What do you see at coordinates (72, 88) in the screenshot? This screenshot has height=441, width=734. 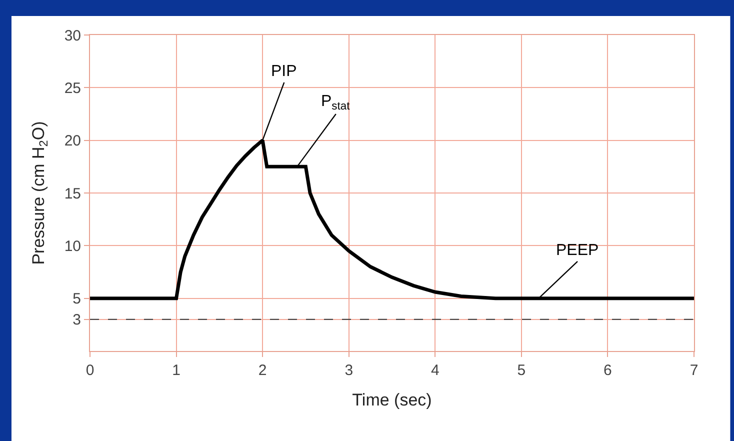 I see `y-tick-label: 25` at bounding box center [72, 88].